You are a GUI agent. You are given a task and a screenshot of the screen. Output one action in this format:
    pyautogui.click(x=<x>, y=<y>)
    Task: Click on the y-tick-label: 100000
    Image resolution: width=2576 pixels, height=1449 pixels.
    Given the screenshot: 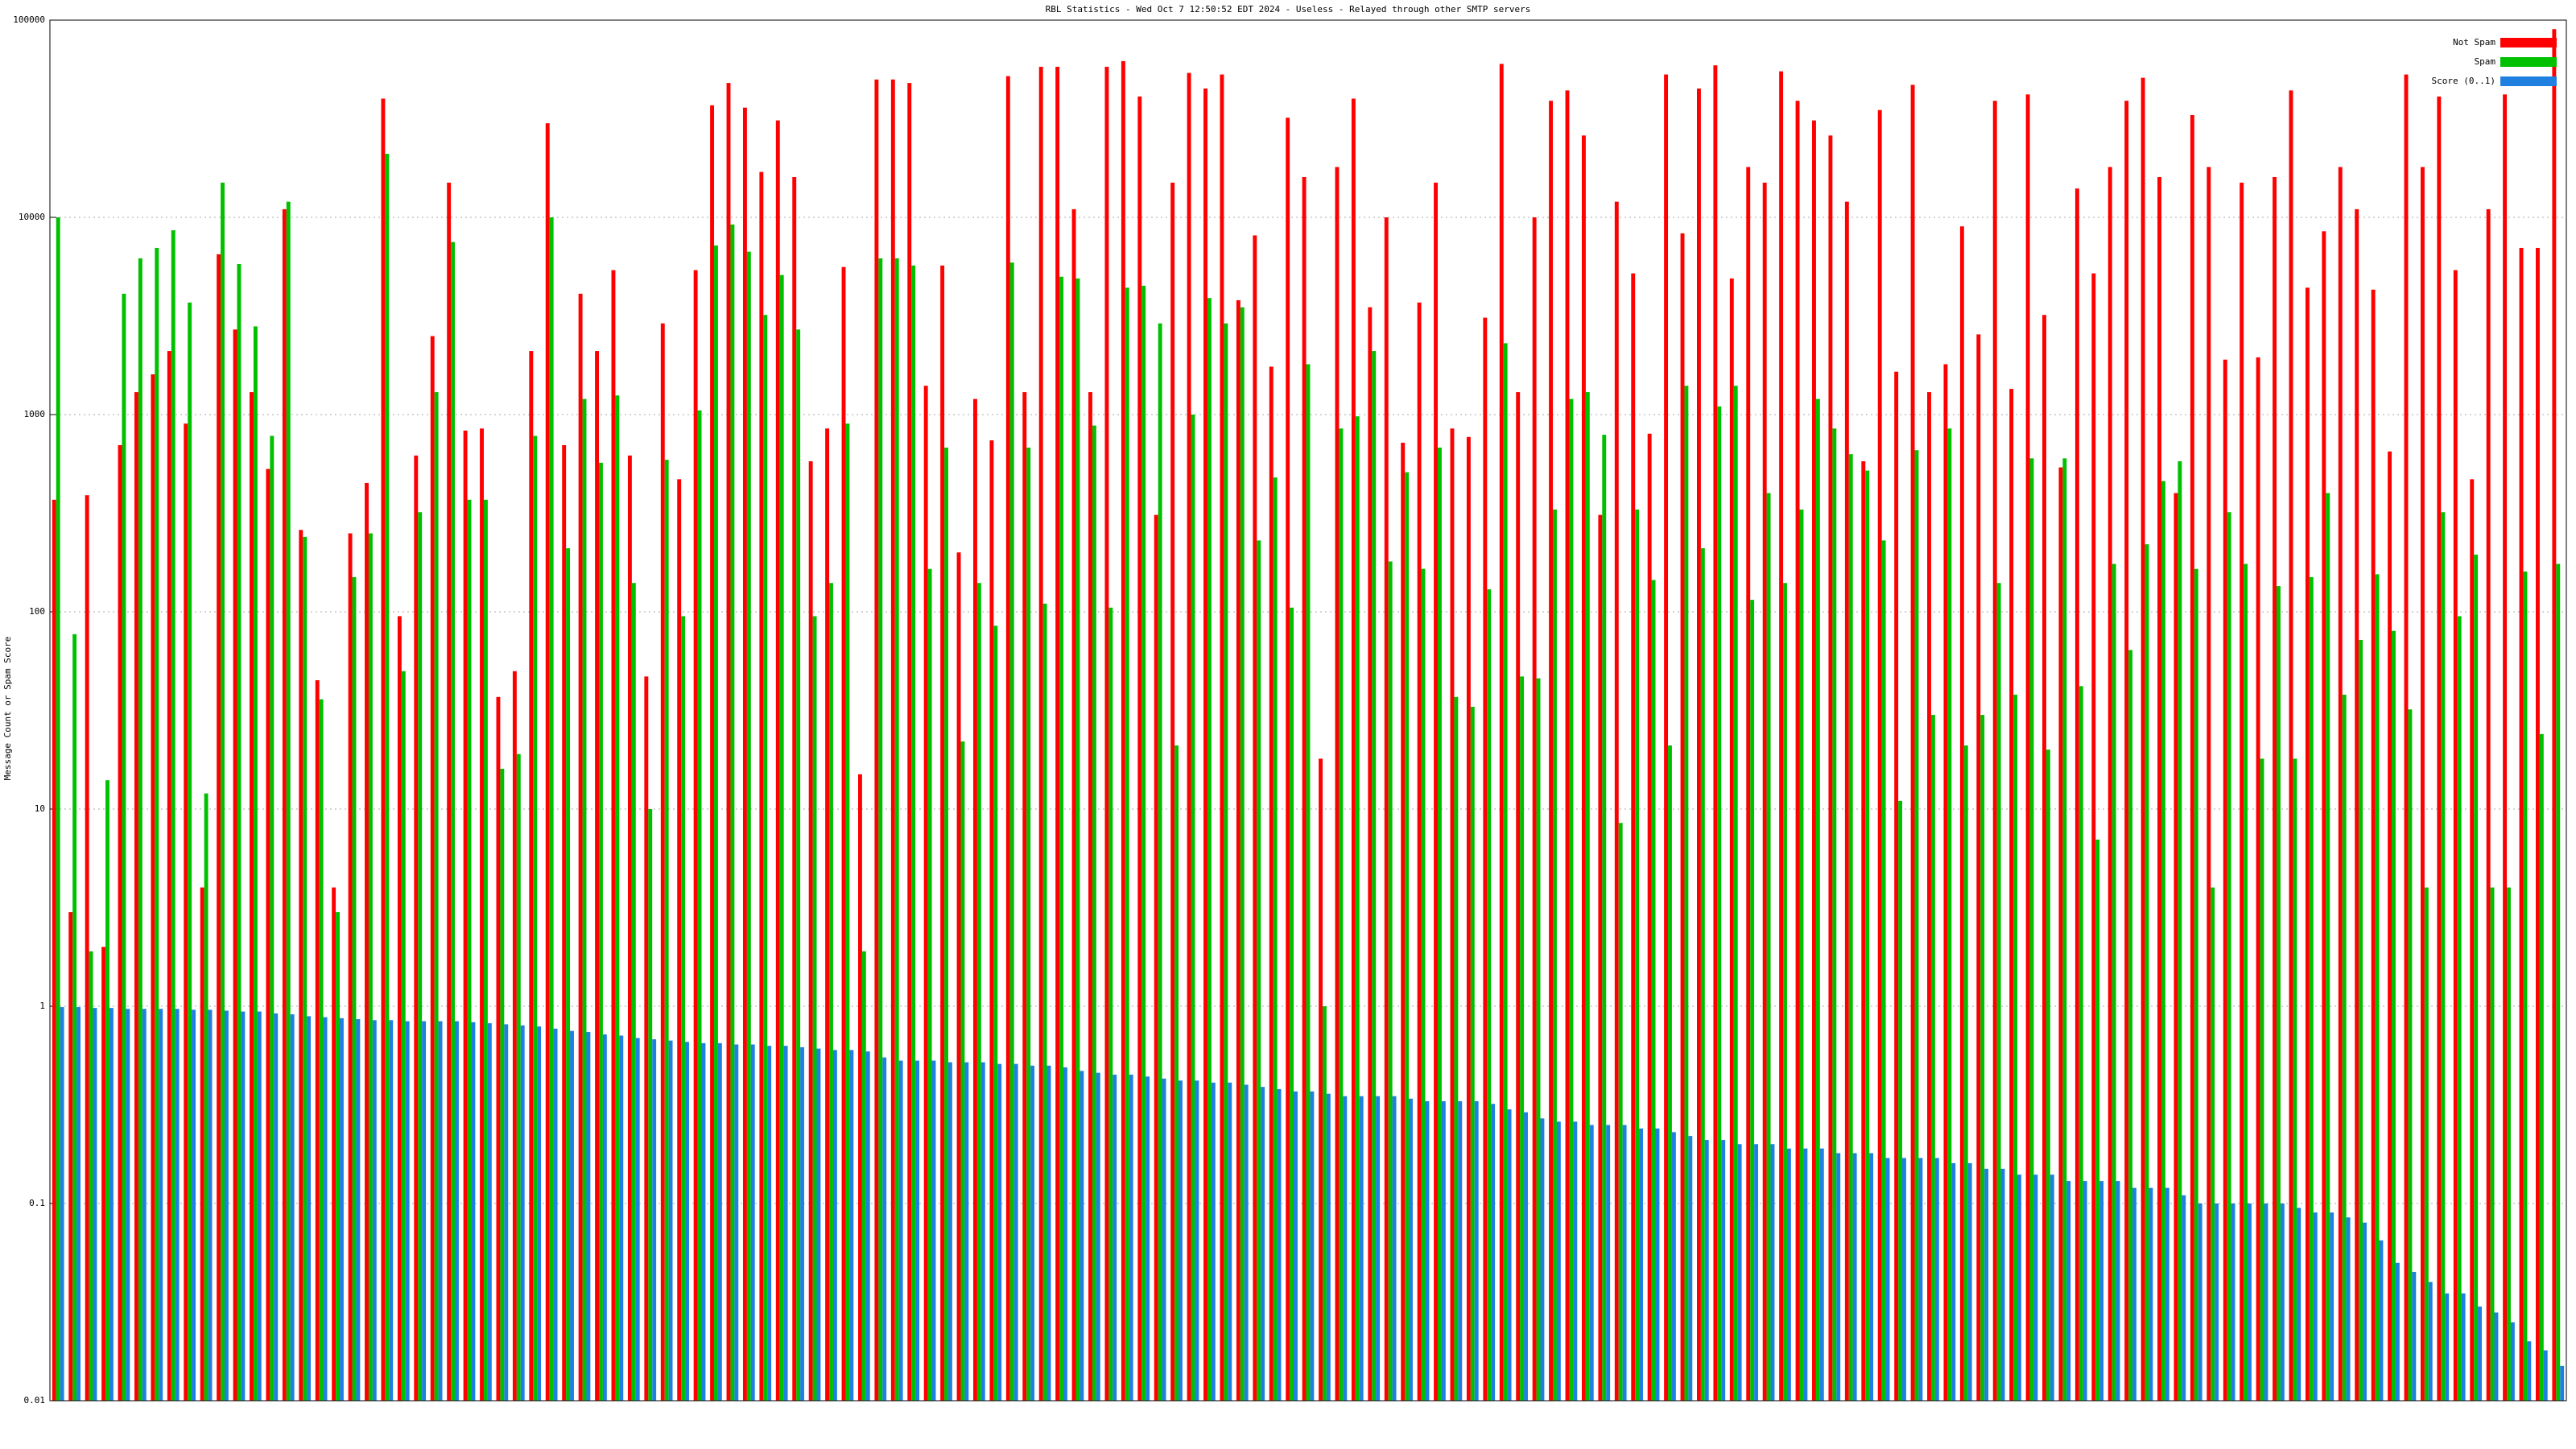 What is the action you would take?
    pyautogui.click(x=29, y=19)
    